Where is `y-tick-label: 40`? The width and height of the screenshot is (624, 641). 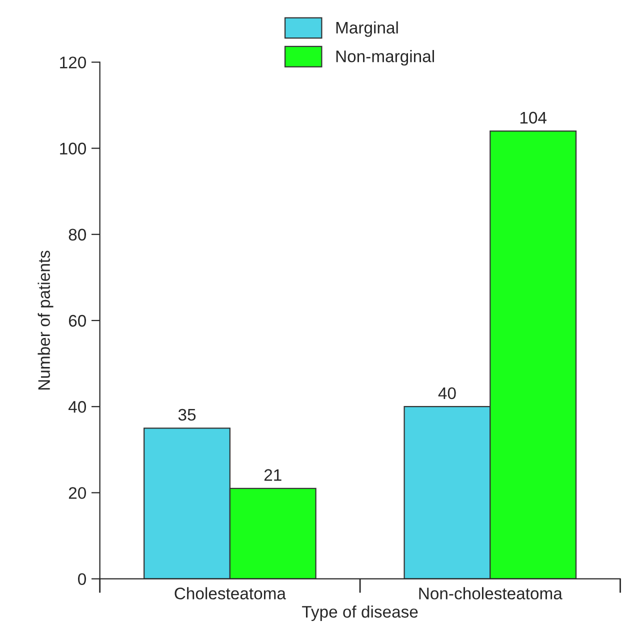 y-tick-label: 40 is located at coordinates (77, 407).